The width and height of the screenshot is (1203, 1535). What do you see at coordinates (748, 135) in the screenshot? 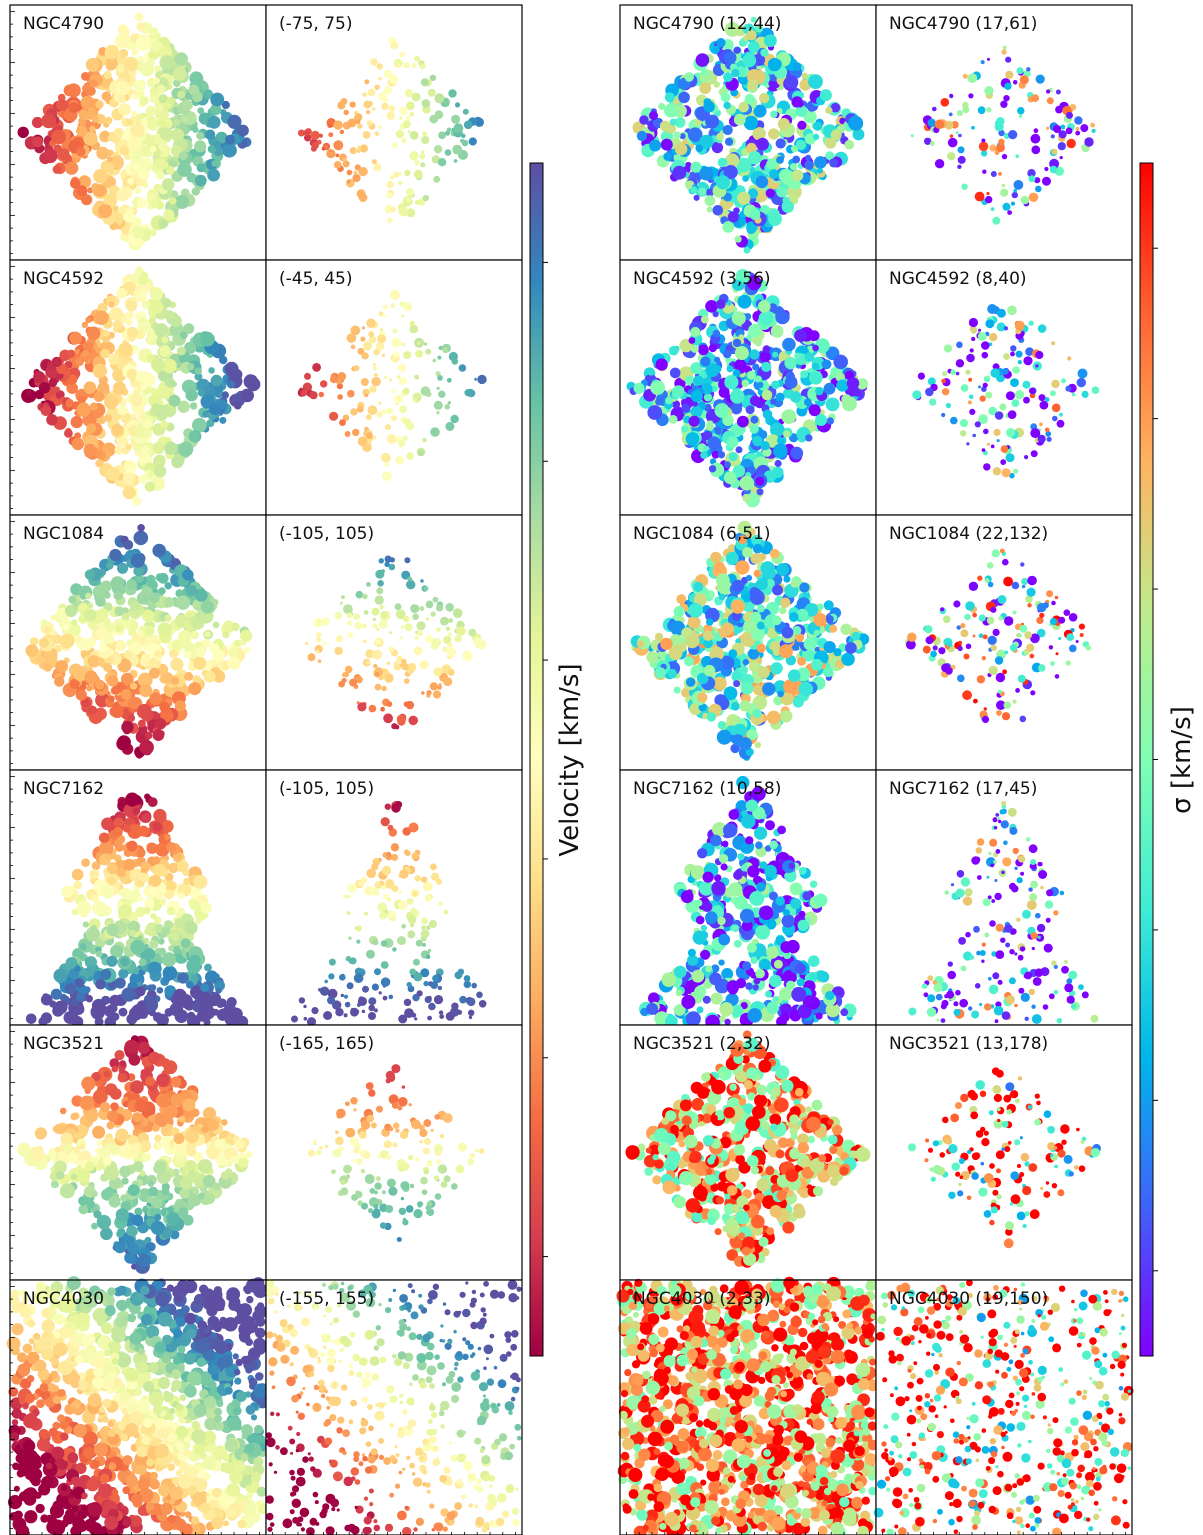
I see `panel-bins` at bounding box center [748, 135].